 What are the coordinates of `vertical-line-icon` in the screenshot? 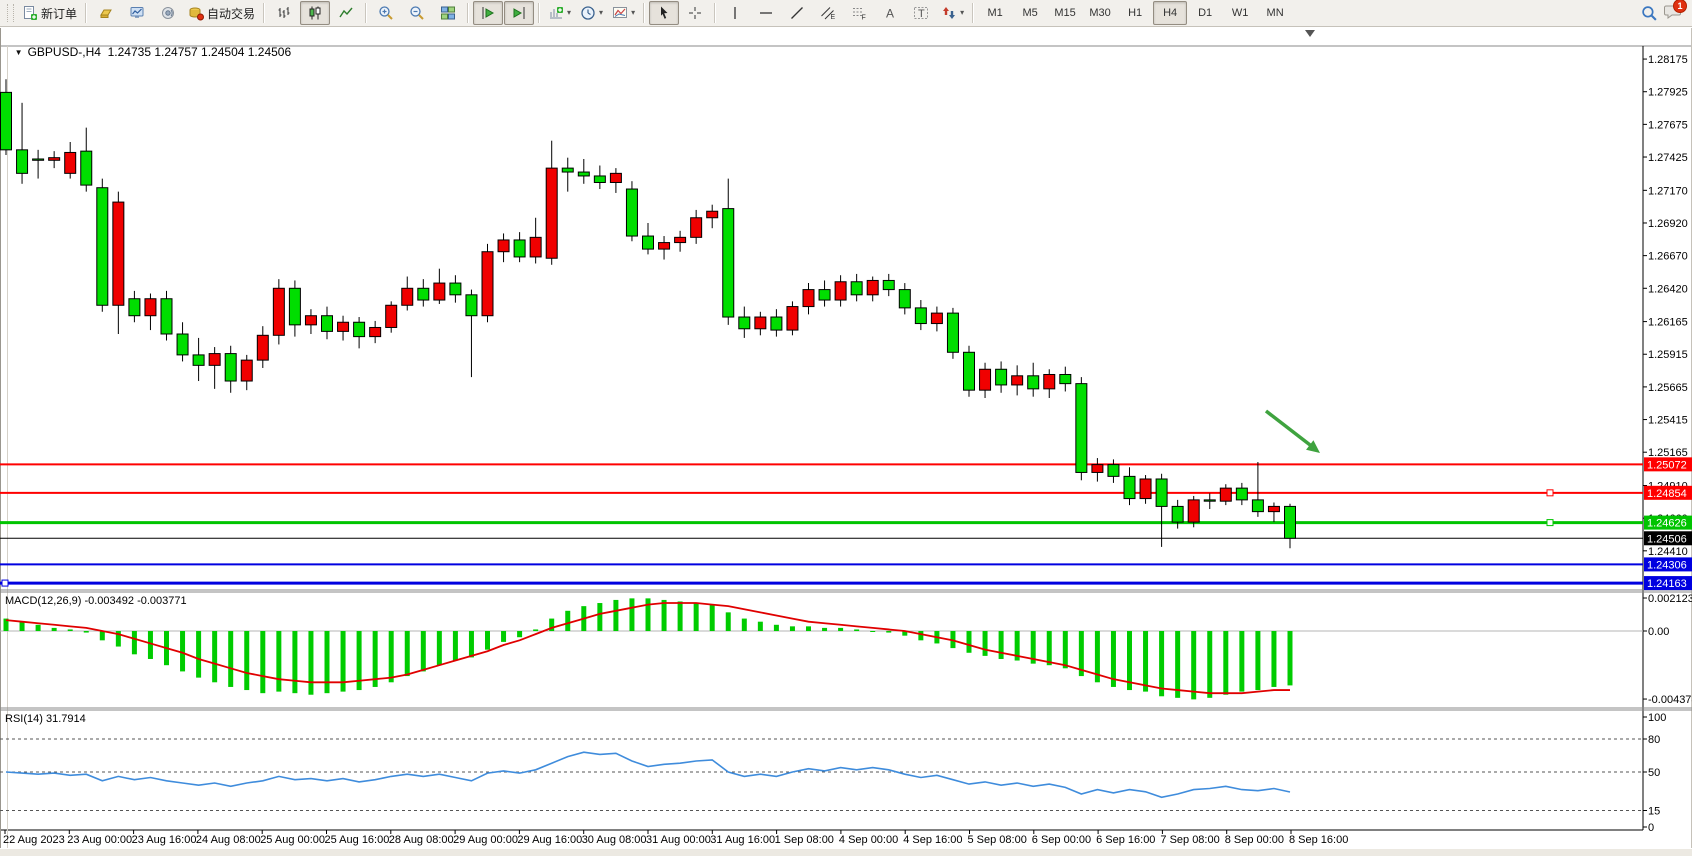 It's located at (735, 13).